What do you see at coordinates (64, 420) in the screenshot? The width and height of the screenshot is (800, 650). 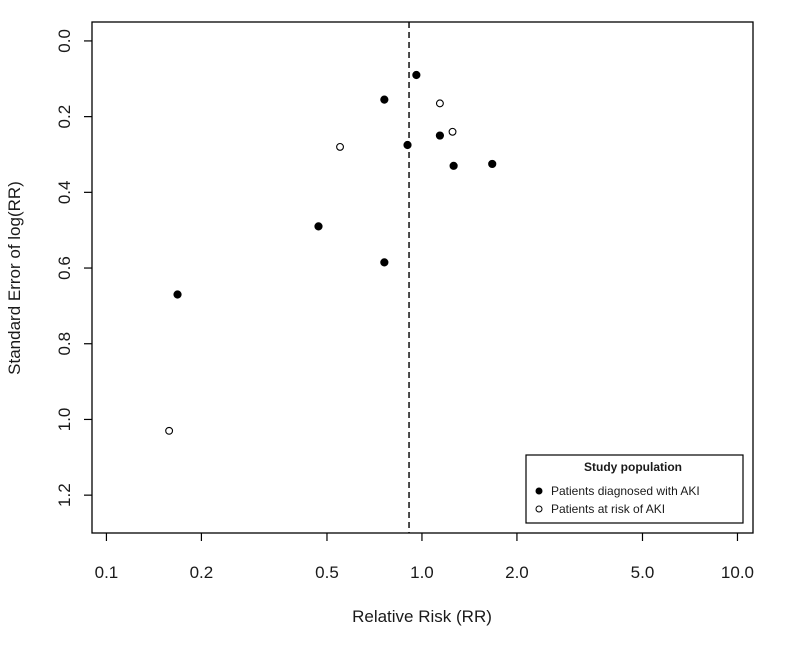 I see `y-tick-label: 1.0` at bounding box center [64, 420].